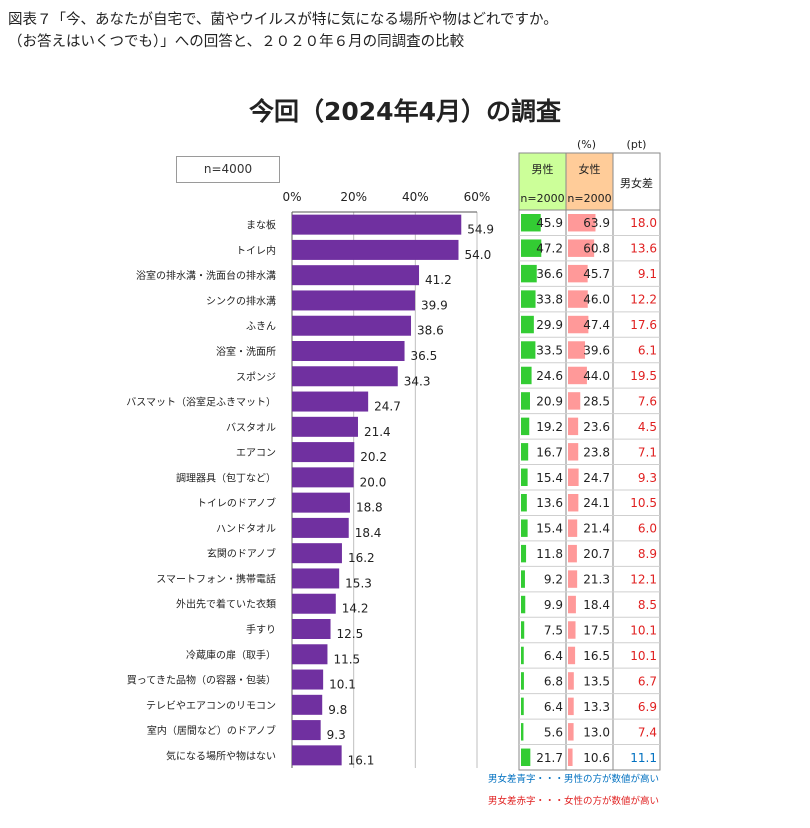 This screenshot has width=810, height=828. What do you see at coordinates (405, 111) in the screenshot?
I see `chart-title: 今回（2024年4月）の調査` at bounding box center [405, 111].